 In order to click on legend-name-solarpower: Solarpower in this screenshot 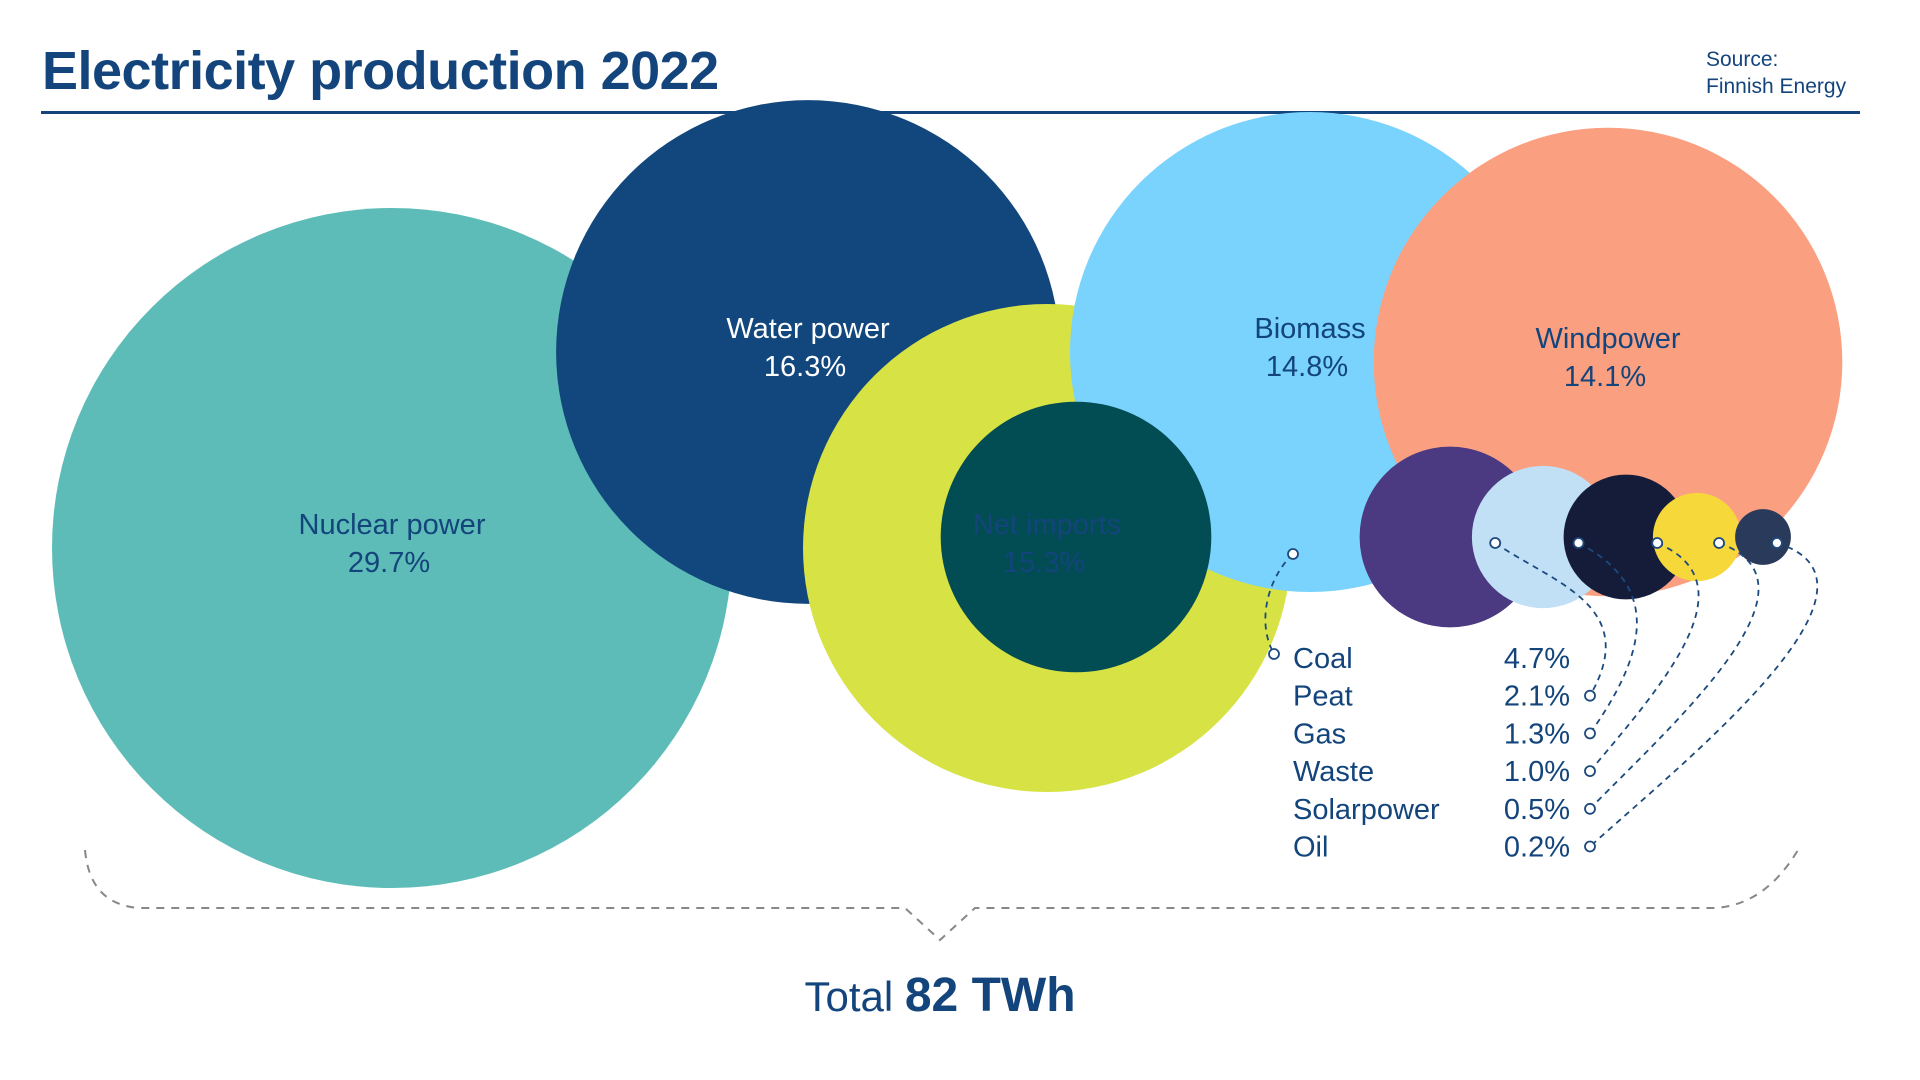, I will do `click(1366, 810)`.